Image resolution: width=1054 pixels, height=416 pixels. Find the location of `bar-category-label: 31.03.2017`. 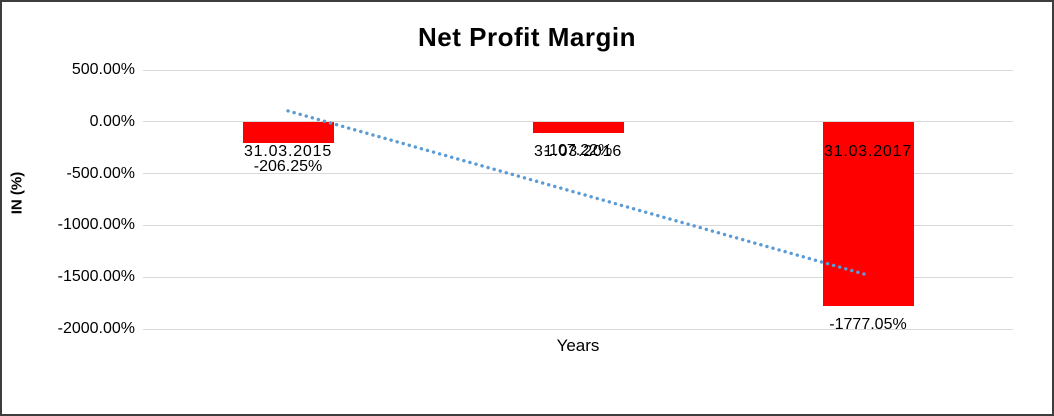

bar-category-label: 31.03.2017 is located at coordinates (868, 151).